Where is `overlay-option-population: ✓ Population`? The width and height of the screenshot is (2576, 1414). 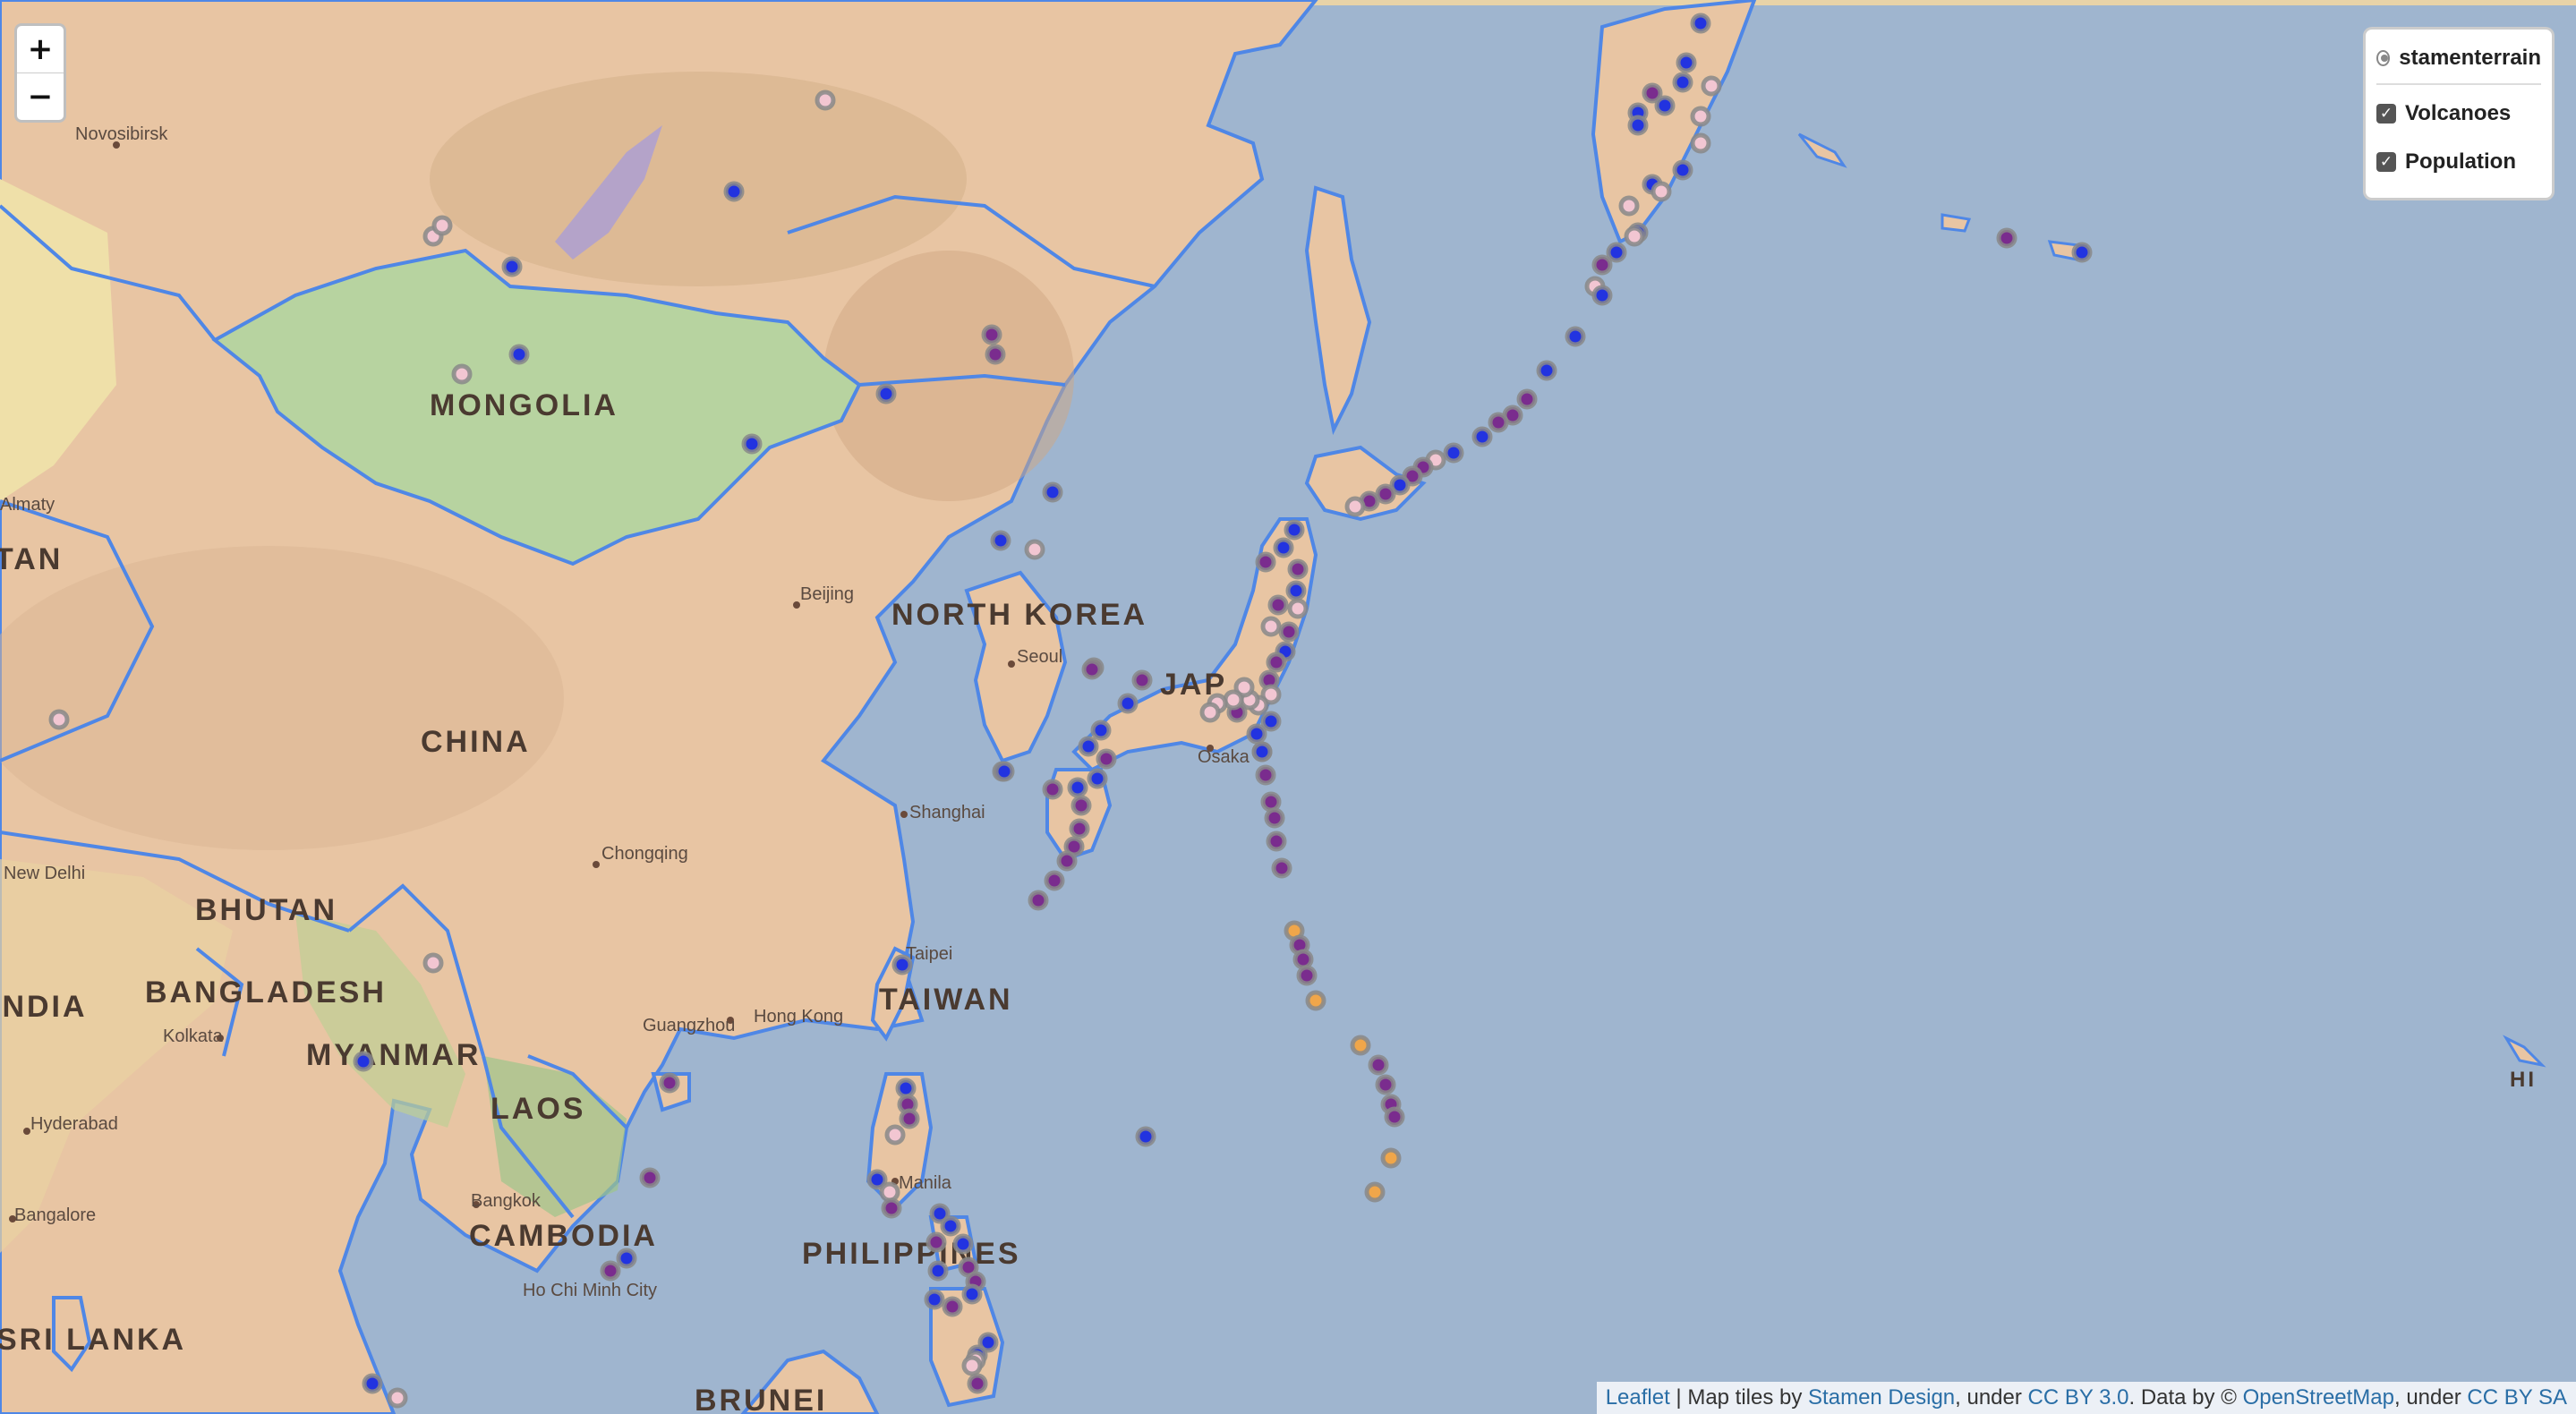 overlay-option-population: ✓ Population is located at coordinates (2458, 162).